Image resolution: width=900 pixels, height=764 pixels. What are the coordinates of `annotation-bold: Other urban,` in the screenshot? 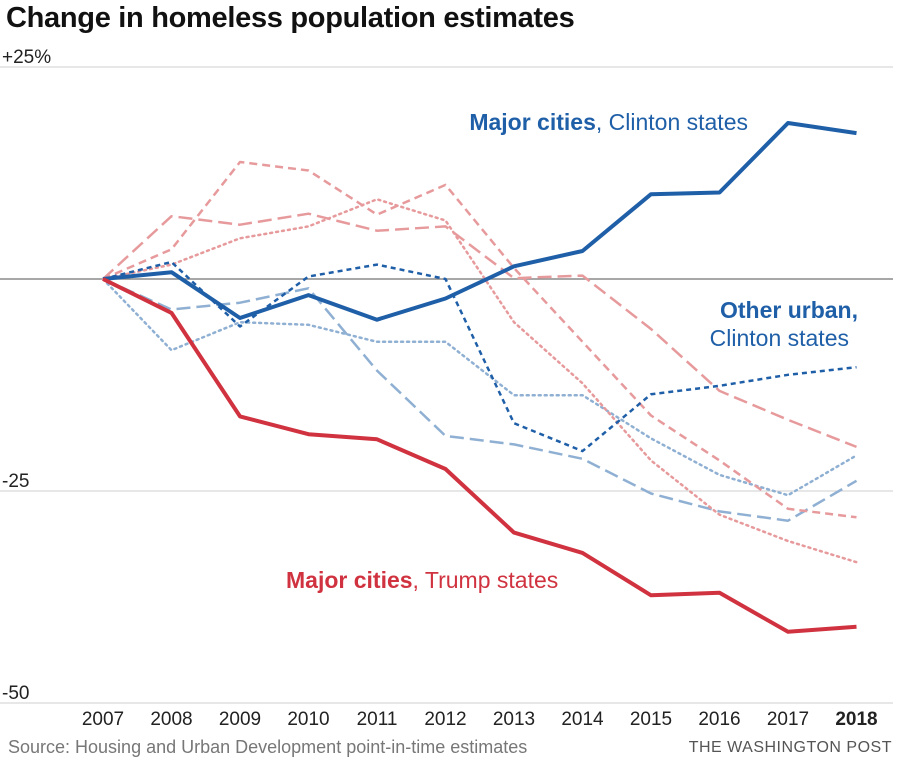 It's located at (789, 310).